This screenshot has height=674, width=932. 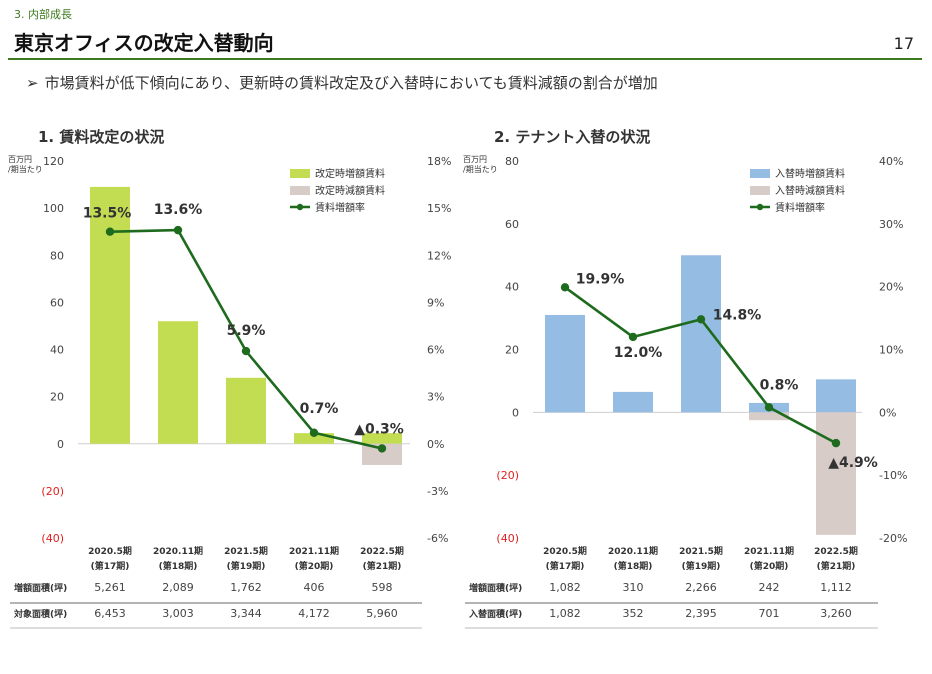 I want to click on c1-table-cell: 406, so click(x=314, y=587).